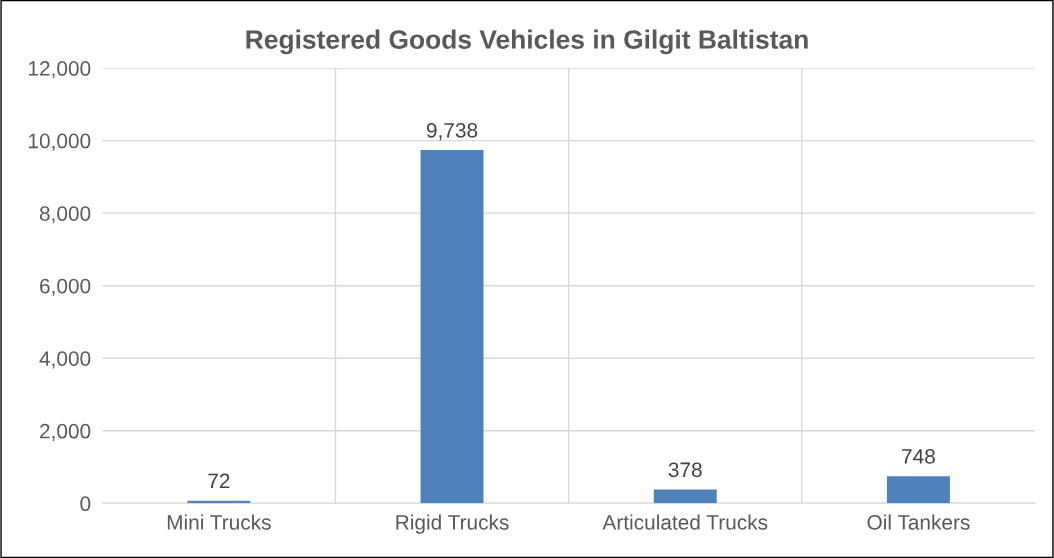 The image size is (1054, 558). I want to click on y-tick-label: 0, so click(85, 504).